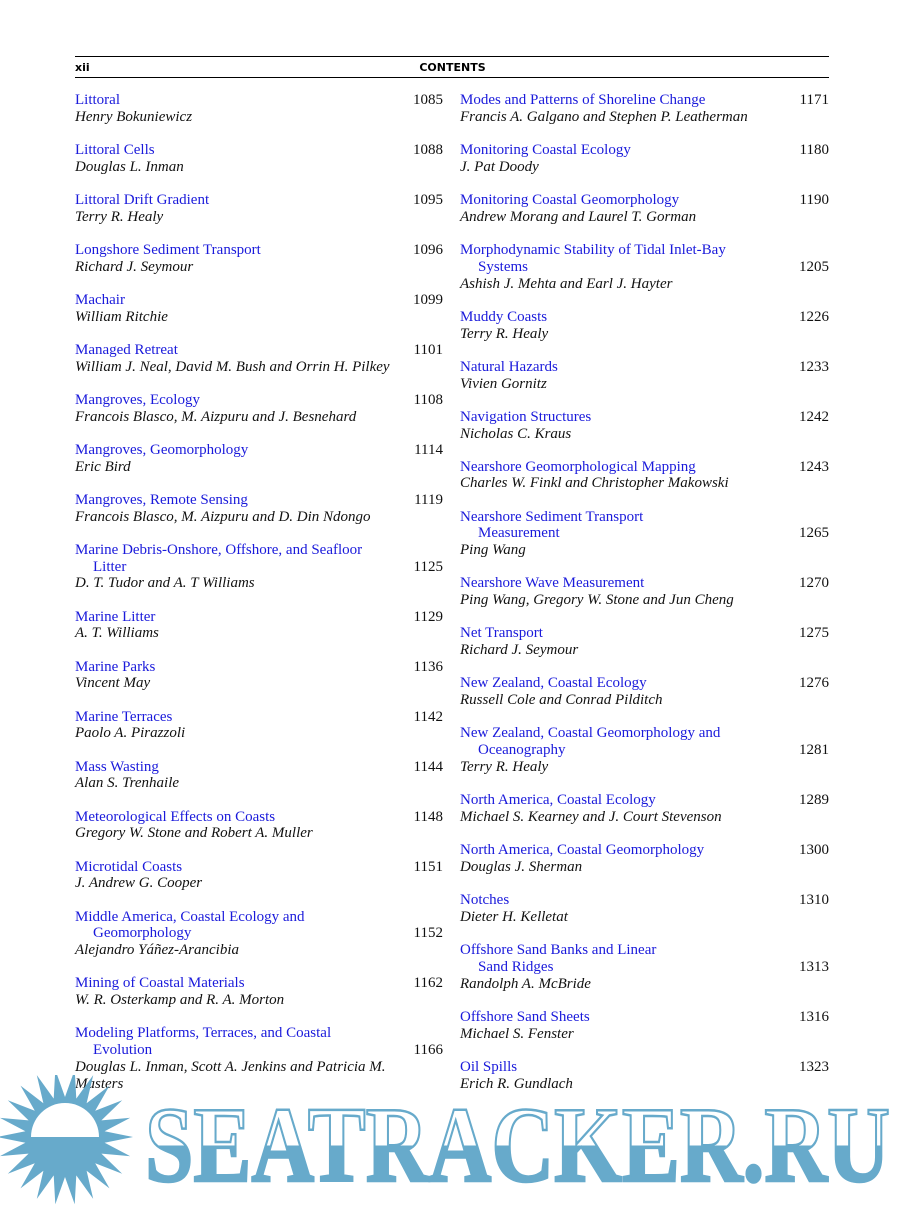  I want to click on entry-title-line: Measurement, so click(519, 533).